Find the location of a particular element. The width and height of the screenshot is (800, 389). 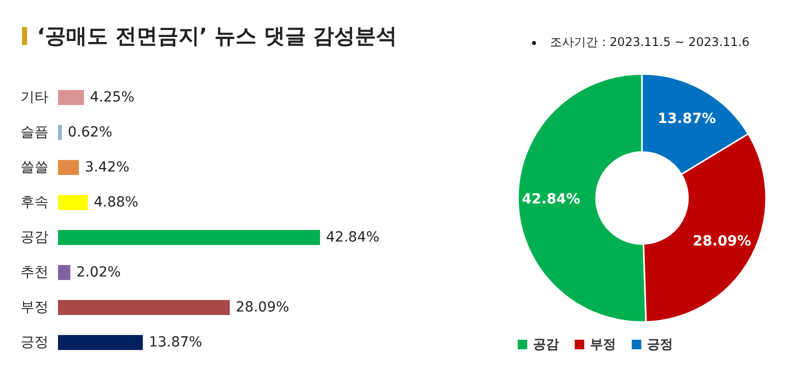

y-tick-label: 긍정 is located at coordinates (34, 342).